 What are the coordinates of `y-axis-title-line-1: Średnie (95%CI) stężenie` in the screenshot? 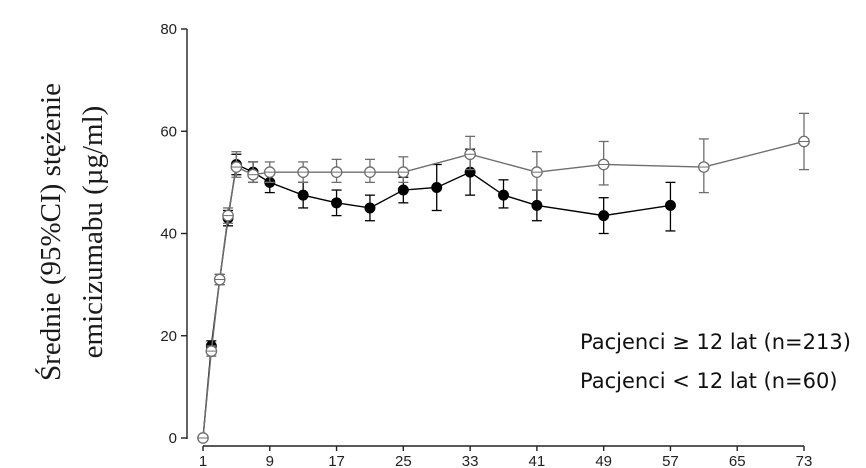 It's located at (50, 232).